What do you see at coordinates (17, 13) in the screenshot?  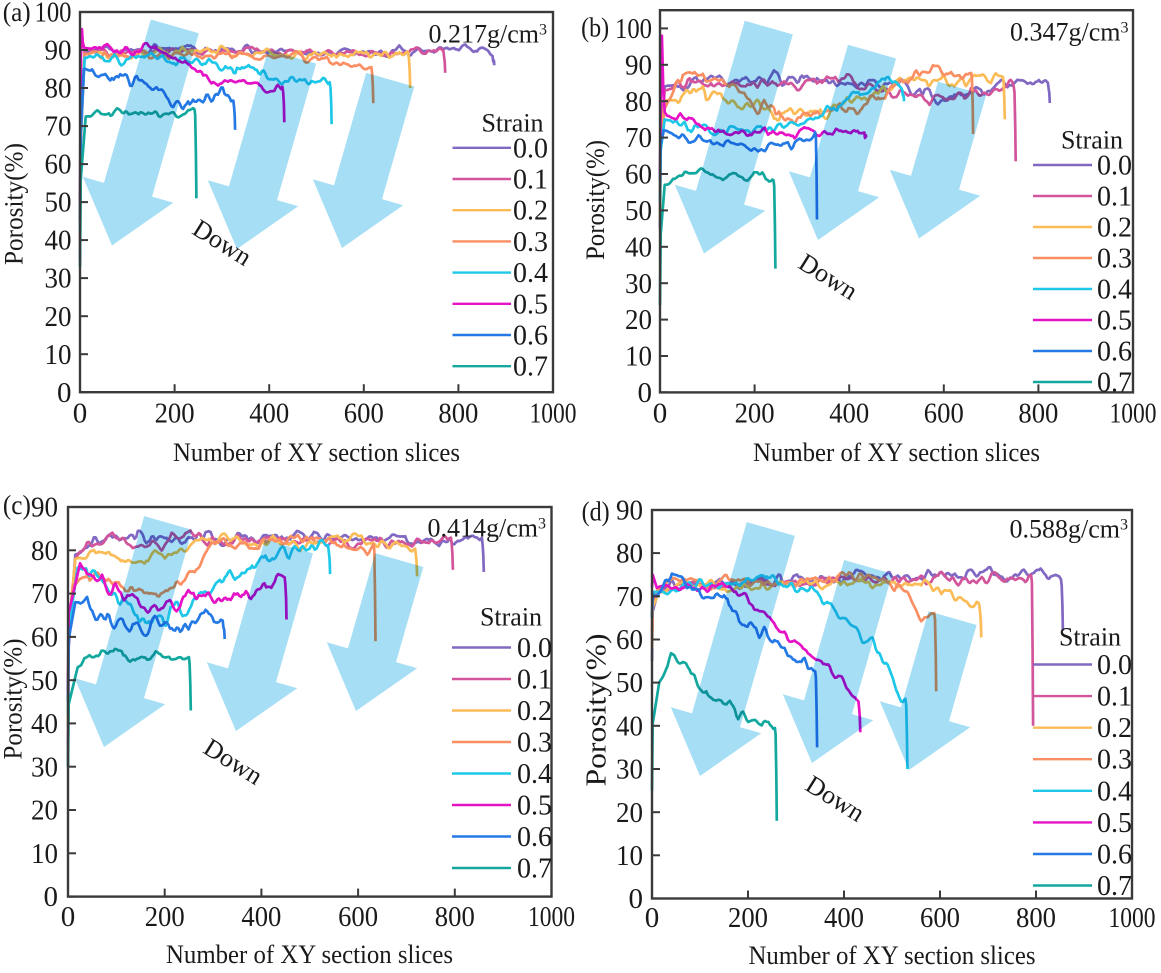 I see `svg-text: (a)` at bounding box center [17, 13].